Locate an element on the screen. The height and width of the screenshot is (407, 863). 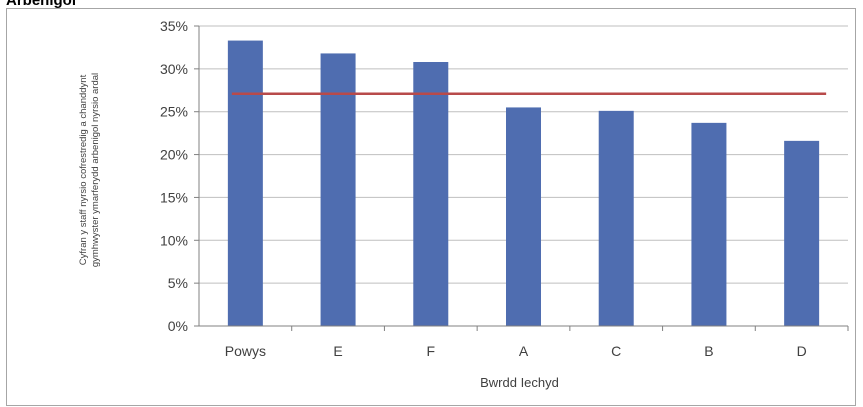
bar-b is located at coordinates (709, 224).